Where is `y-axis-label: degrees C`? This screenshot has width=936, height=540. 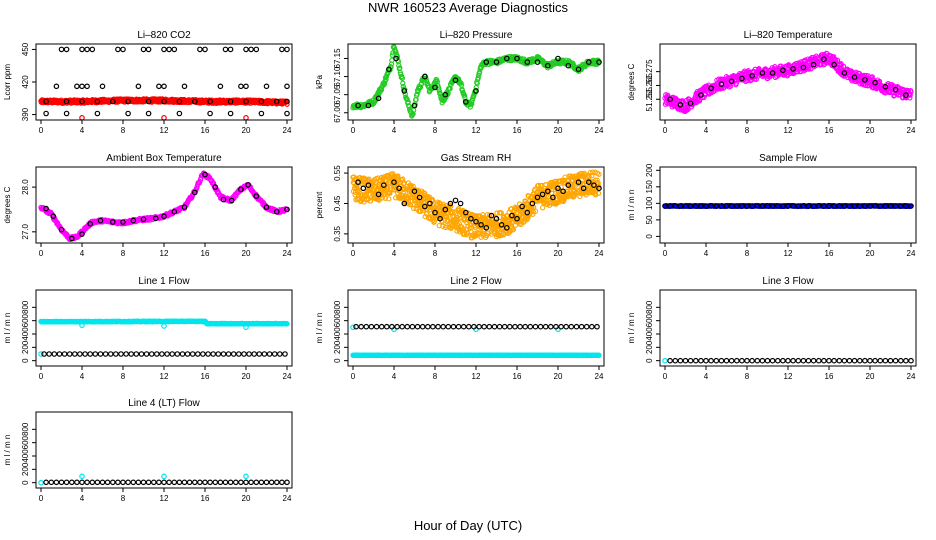 y-axis-label: degrees C is located at coordinates (631, 81).